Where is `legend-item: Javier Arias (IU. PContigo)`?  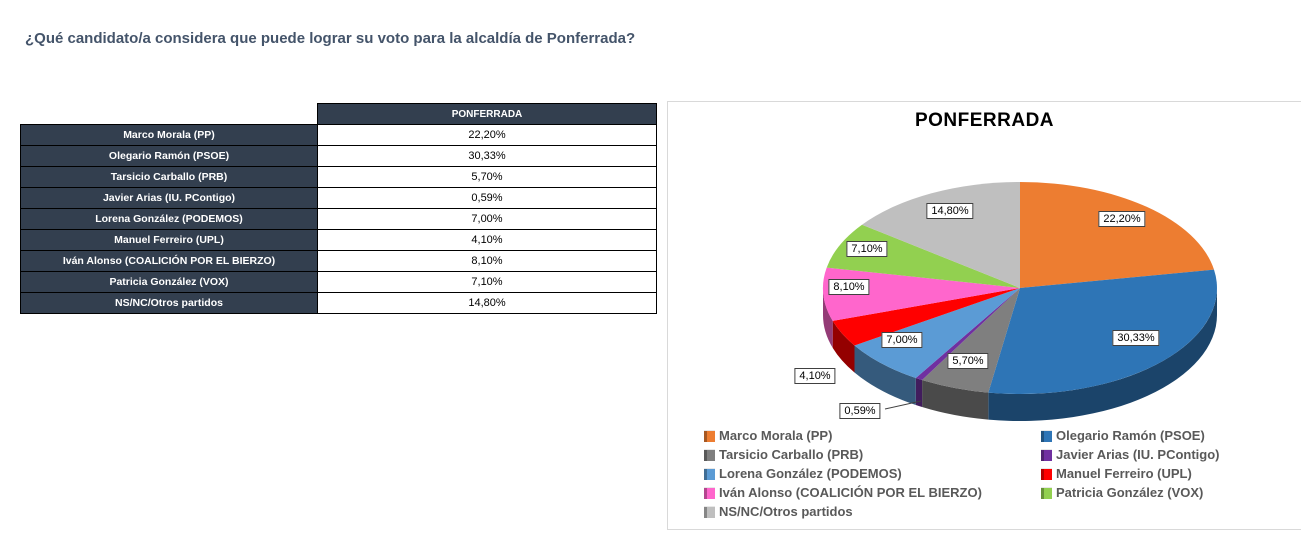 legend-item: Javier Arias (IU. PContigo) is located at coordinates (1130, 454).